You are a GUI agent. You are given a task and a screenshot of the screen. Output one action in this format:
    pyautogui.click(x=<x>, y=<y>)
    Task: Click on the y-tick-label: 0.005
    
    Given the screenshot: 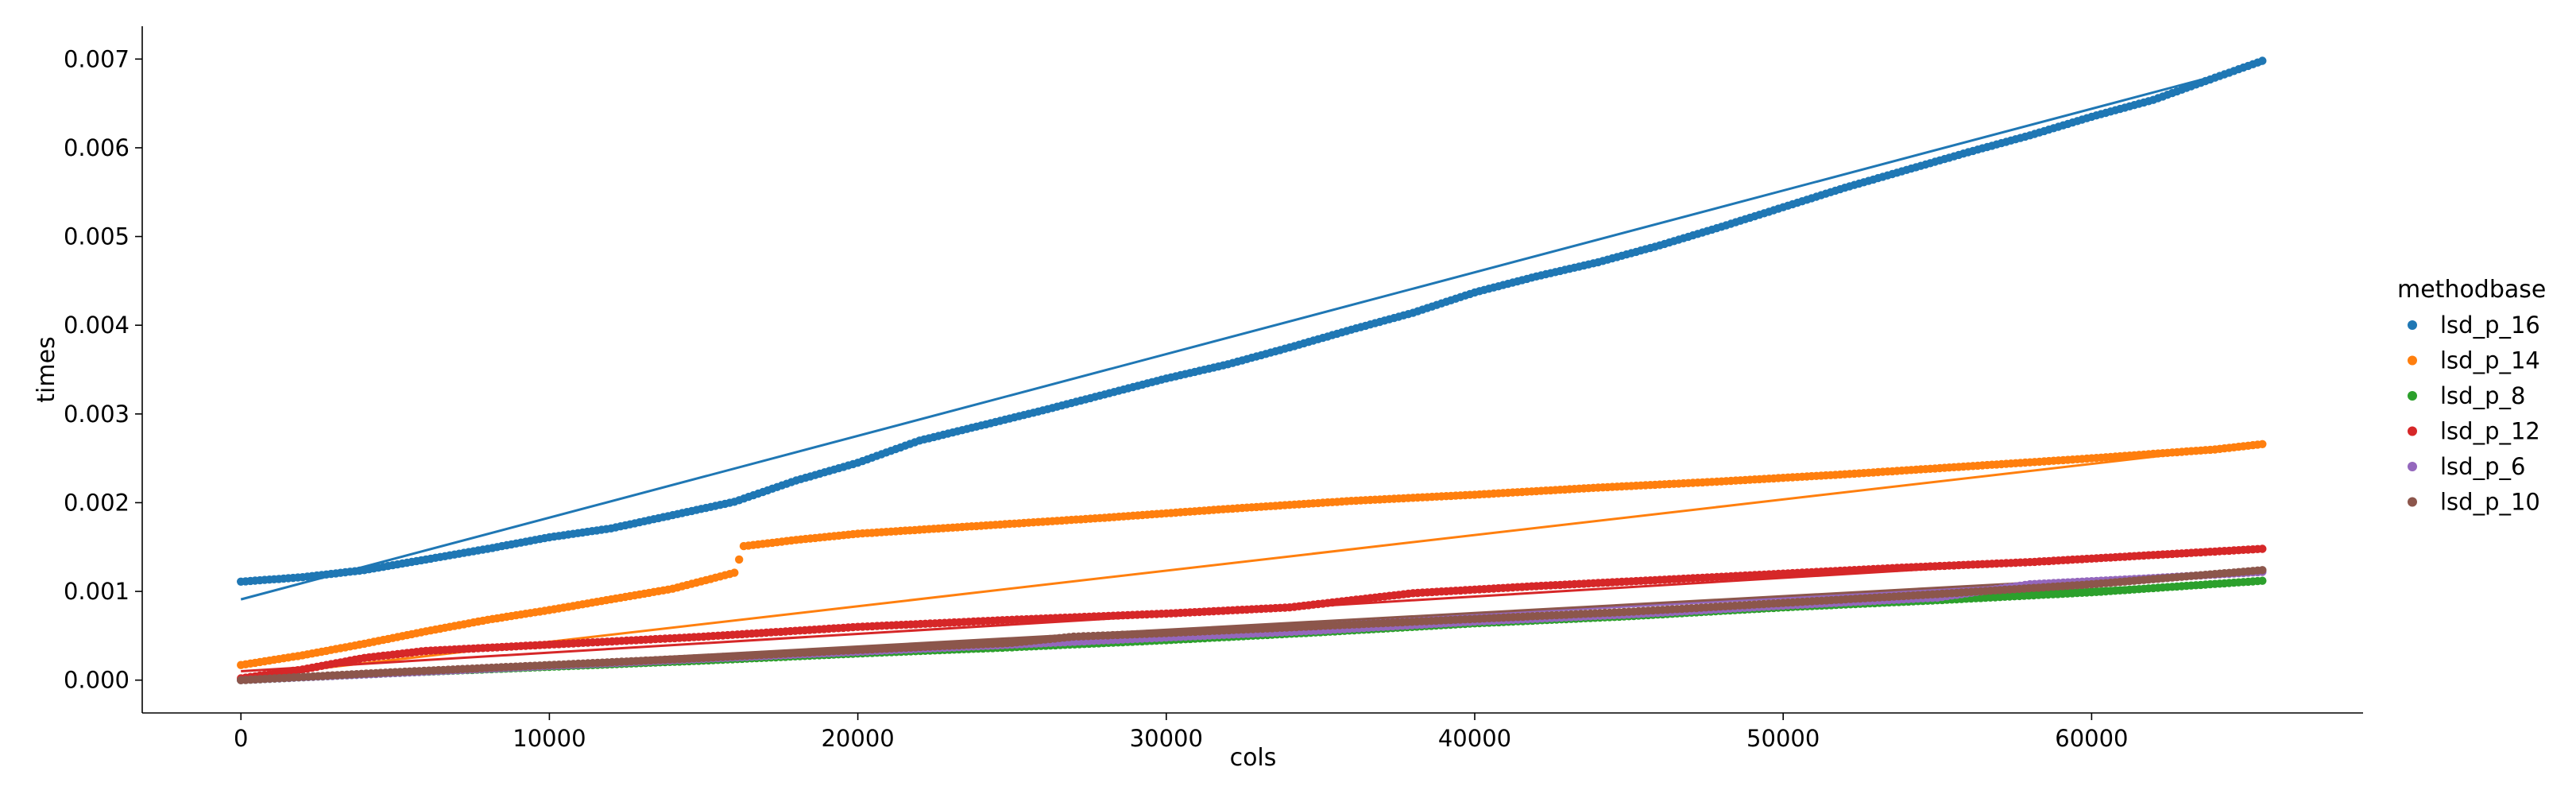 What is the action you would take?
    pyautogui.click(x=97, y=236)
    